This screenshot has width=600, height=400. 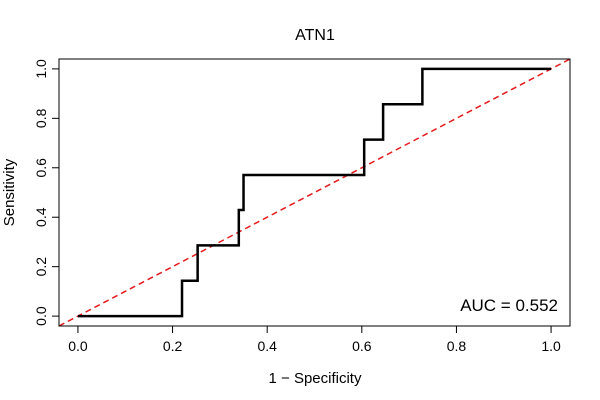 What do you see at coordinates (41, 267) in the screenshot?
I see `y-tick-label: 0.2` at bounding box center [41, 267].